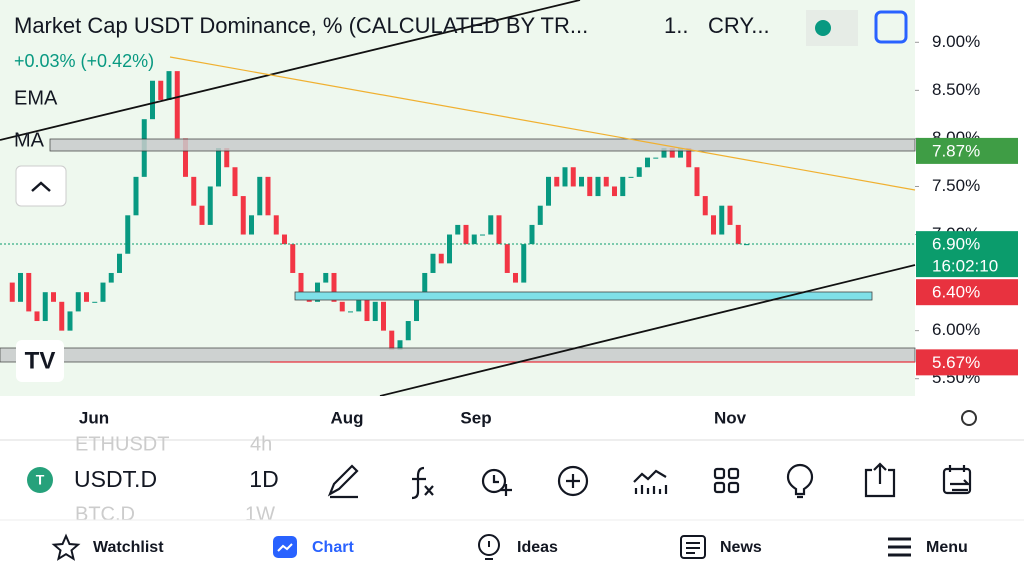 Image resolution: width=1024 pixels, height=576 pixels. What do you see at coordinates (650, 481) in the screenshot?
I see `chart-type-icon` at bounding box center [650, 481].